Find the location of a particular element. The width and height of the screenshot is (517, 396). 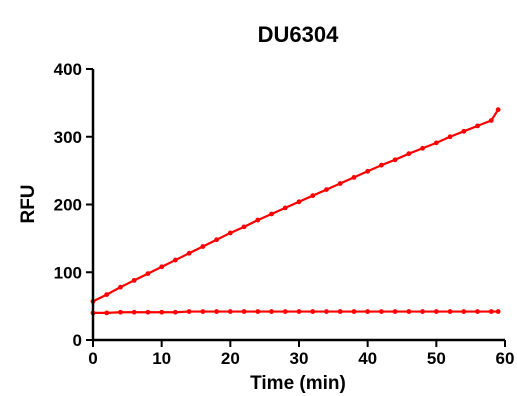

y-axis-label: RFU is located at coordinates (28, 203).